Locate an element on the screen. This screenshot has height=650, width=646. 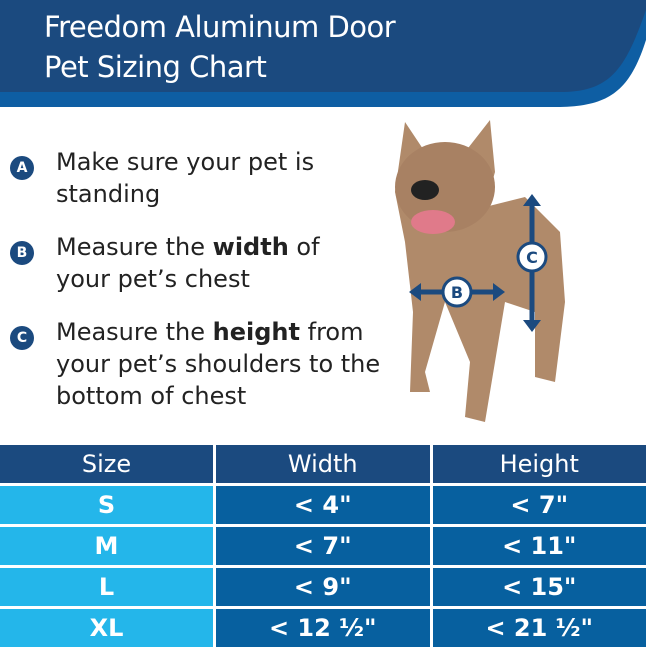
size-cell: XL is located at coordinates (106, 628).